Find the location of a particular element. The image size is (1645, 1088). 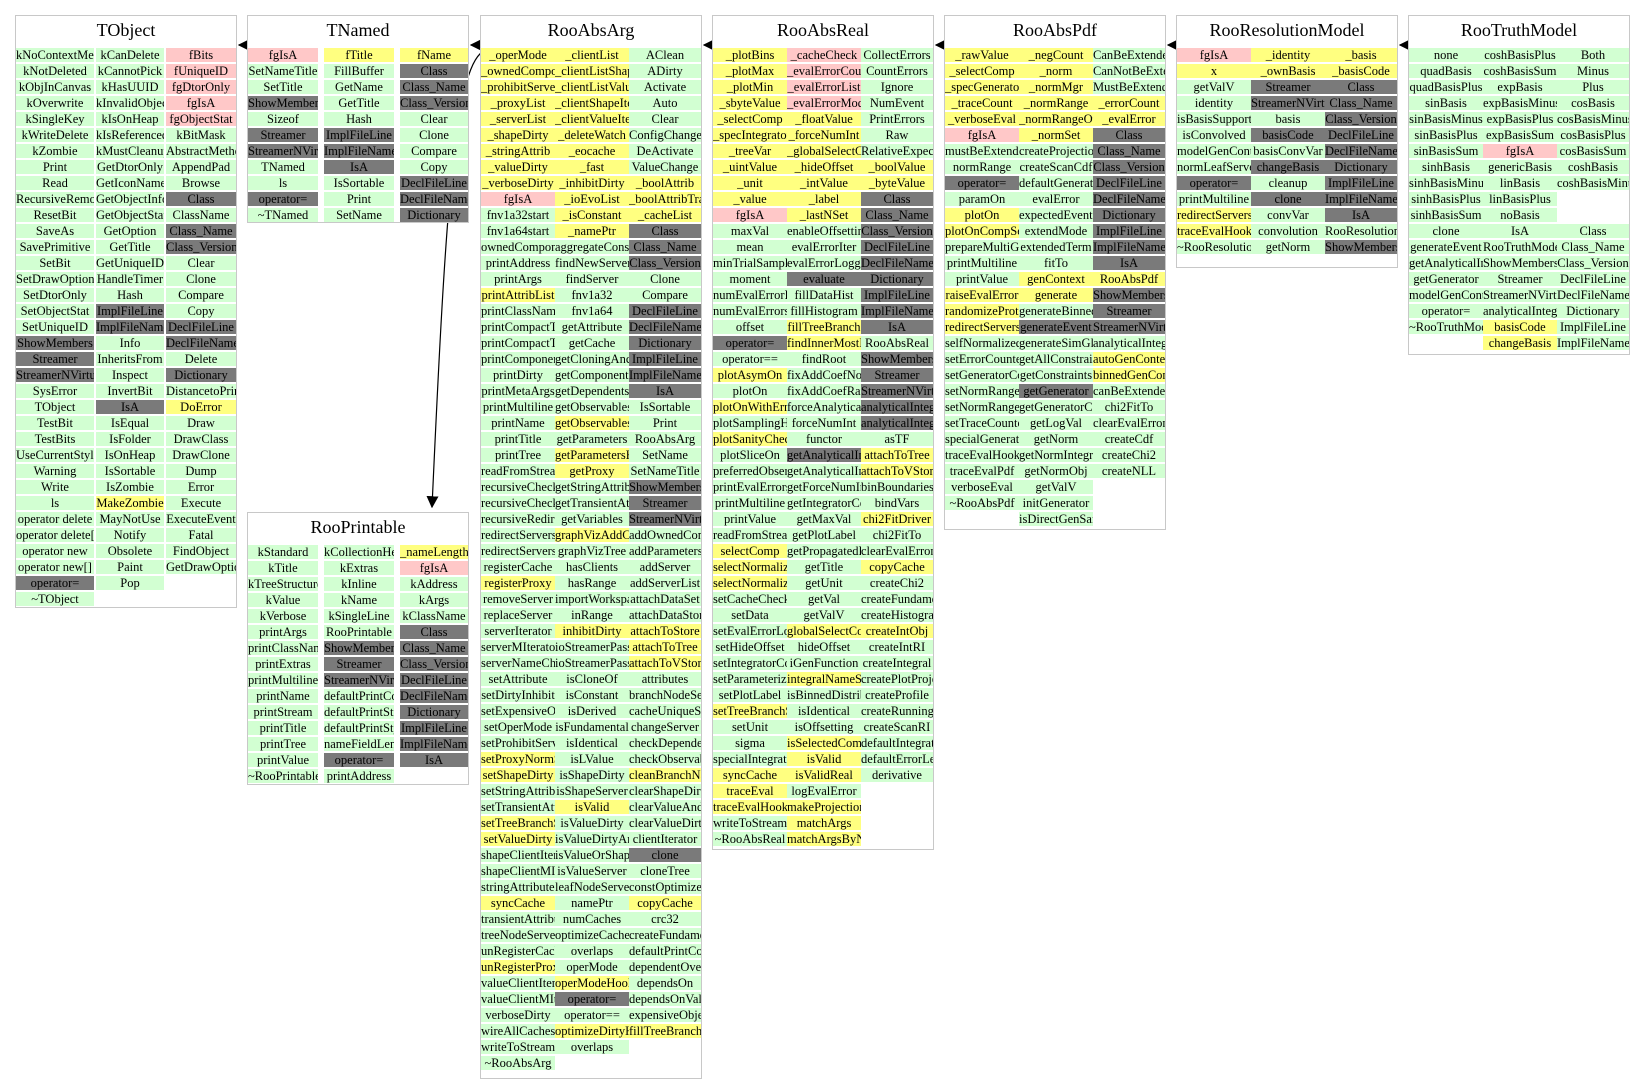

member-cell: copyCache is located at coordinates (665, 903).